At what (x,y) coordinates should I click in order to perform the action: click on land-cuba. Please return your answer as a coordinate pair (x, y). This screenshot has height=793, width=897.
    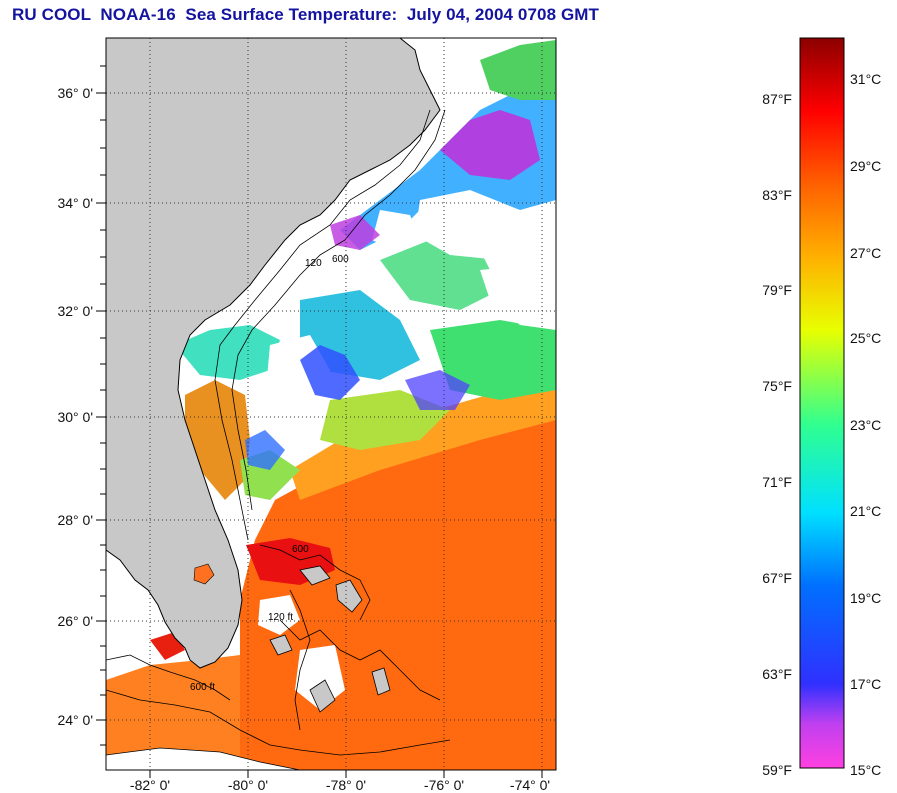
    Looking at the image, I should click on (203, 758).